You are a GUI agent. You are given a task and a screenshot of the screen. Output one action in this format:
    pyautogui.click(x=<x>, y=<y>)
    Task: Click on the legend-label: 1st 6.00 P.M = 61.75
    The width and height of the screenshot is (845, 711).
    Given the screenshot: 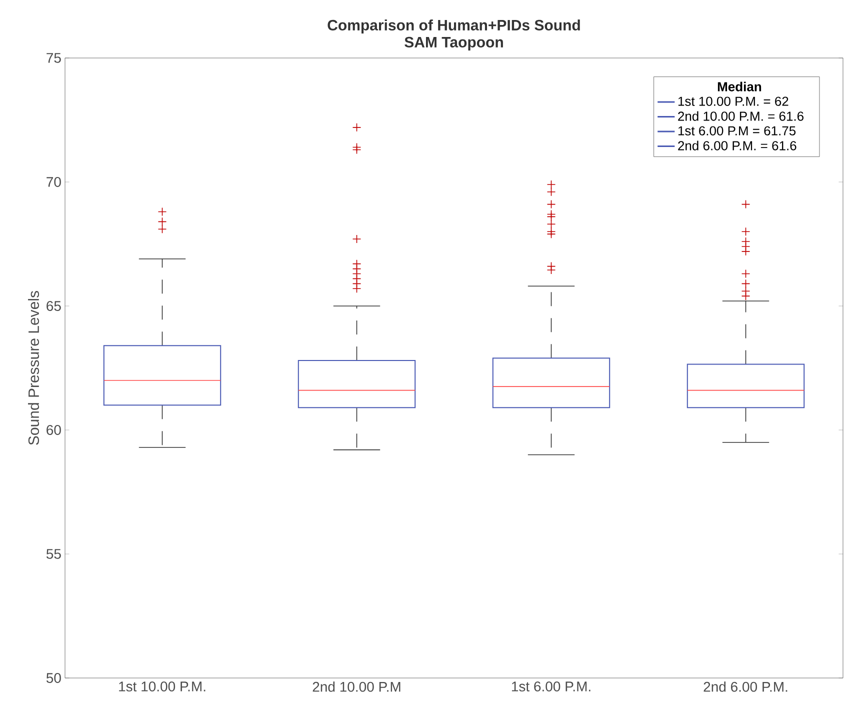 What is the action you would take?
    pyautogui.click(x=737, y=131)
    